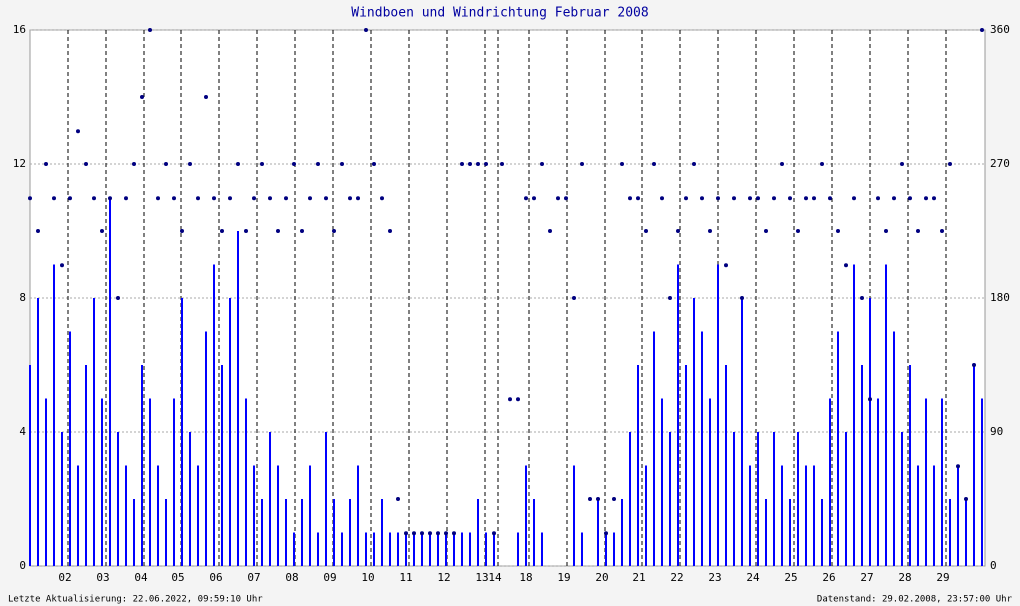 This screenshot has width=1020, height=606. I want to click on x-tick-label: 03, so click(102, 577).